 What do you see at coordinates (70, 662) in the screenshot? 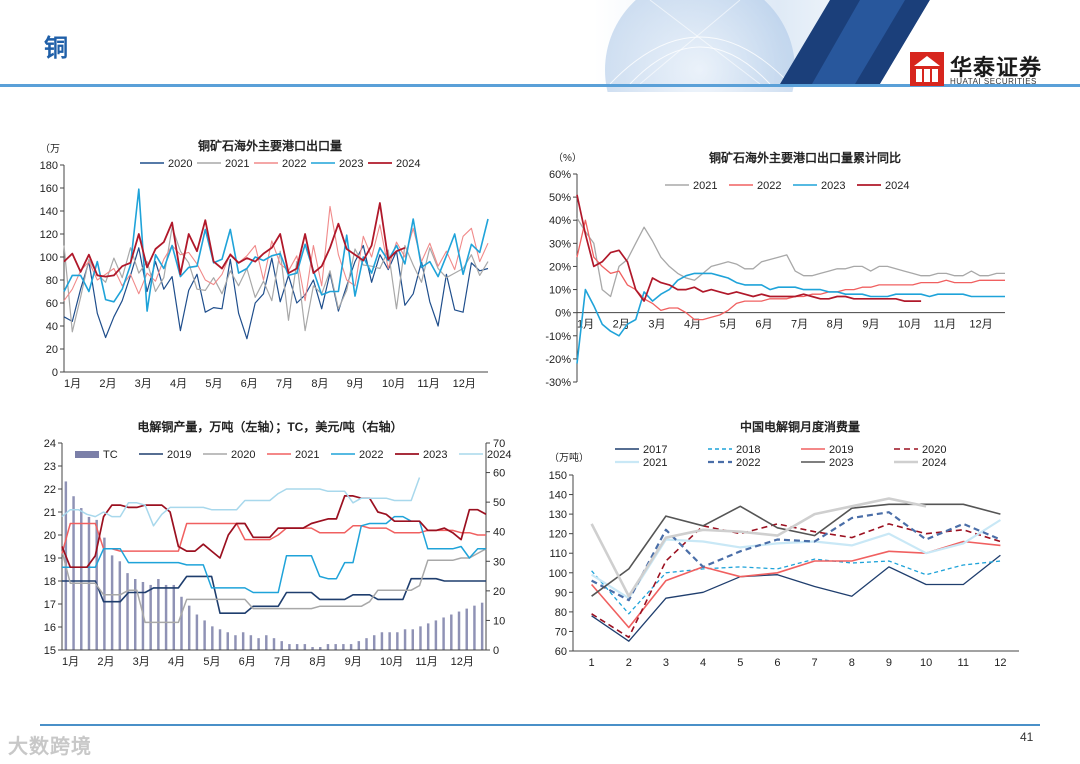
I see `x-tick-label: 1月` at bounding box center [70, 662].